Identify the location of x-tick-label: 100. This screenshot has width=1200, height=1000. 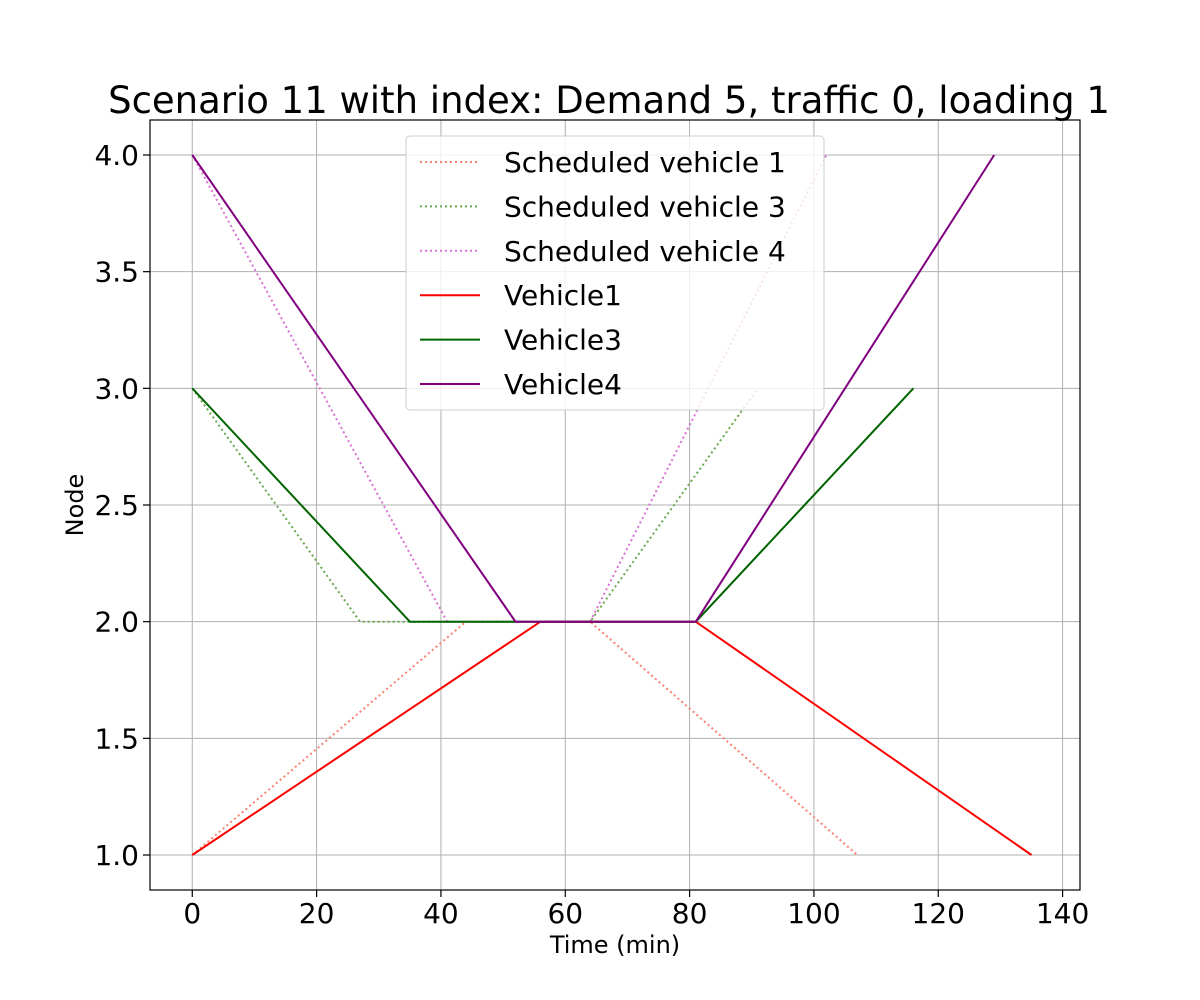
(813, 913).